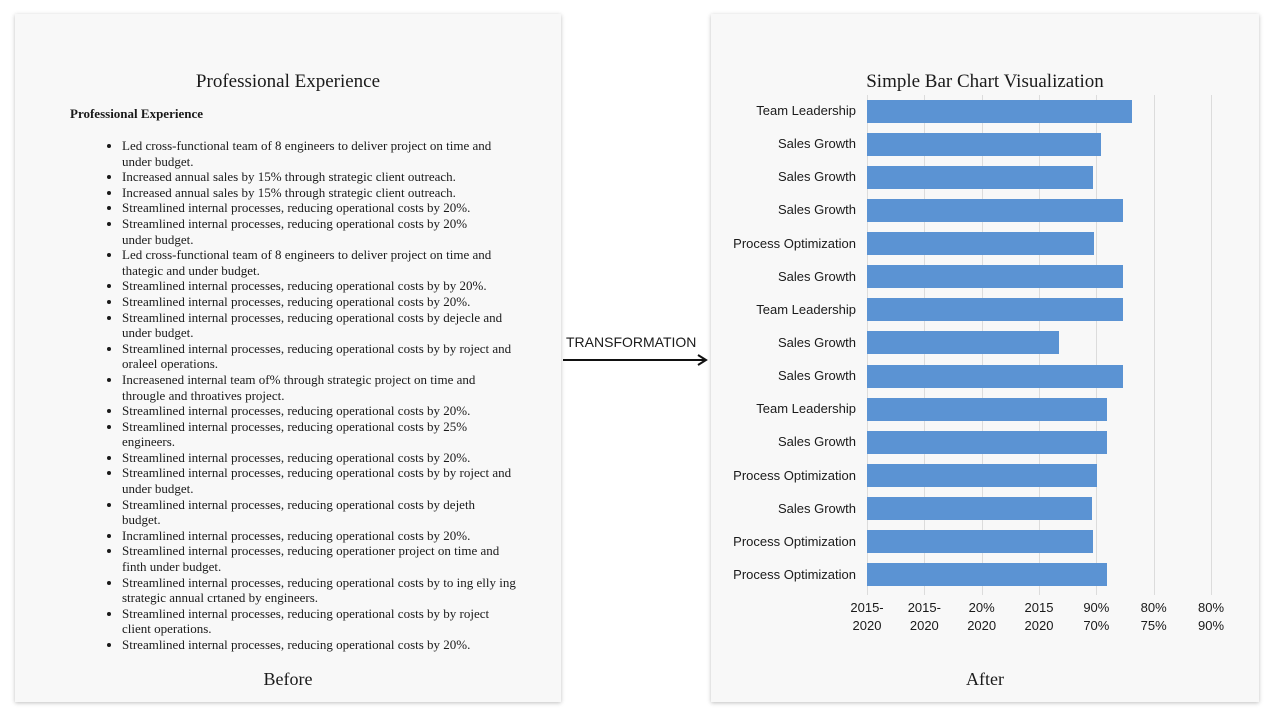 The height and width of the screenshot is (720, 1280). Describe the element at coordinates (1211, 616) in the screenshot. I see `x-tick-label: 80% 90%` at that location.